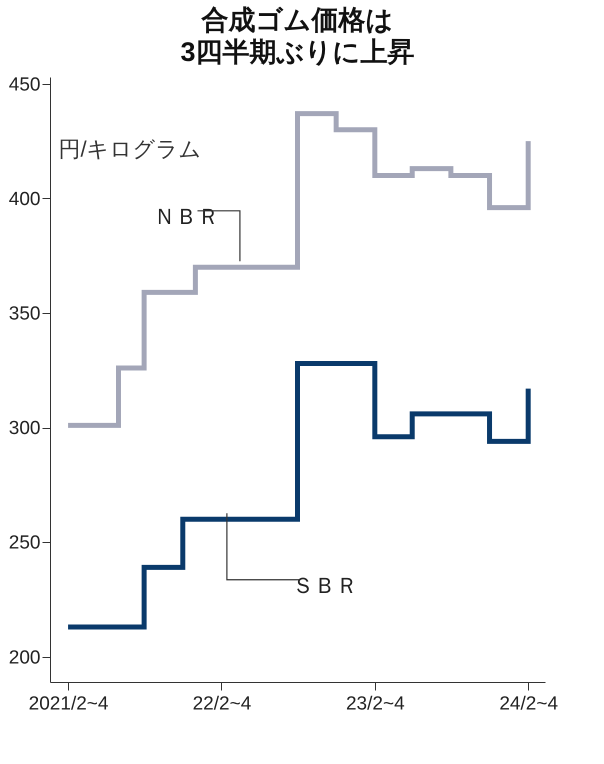  What do you see at coordinates (68, 704) in the screenshot?
I see `x-tick-label: 2021/2~4` at bounding box center [68, 704].